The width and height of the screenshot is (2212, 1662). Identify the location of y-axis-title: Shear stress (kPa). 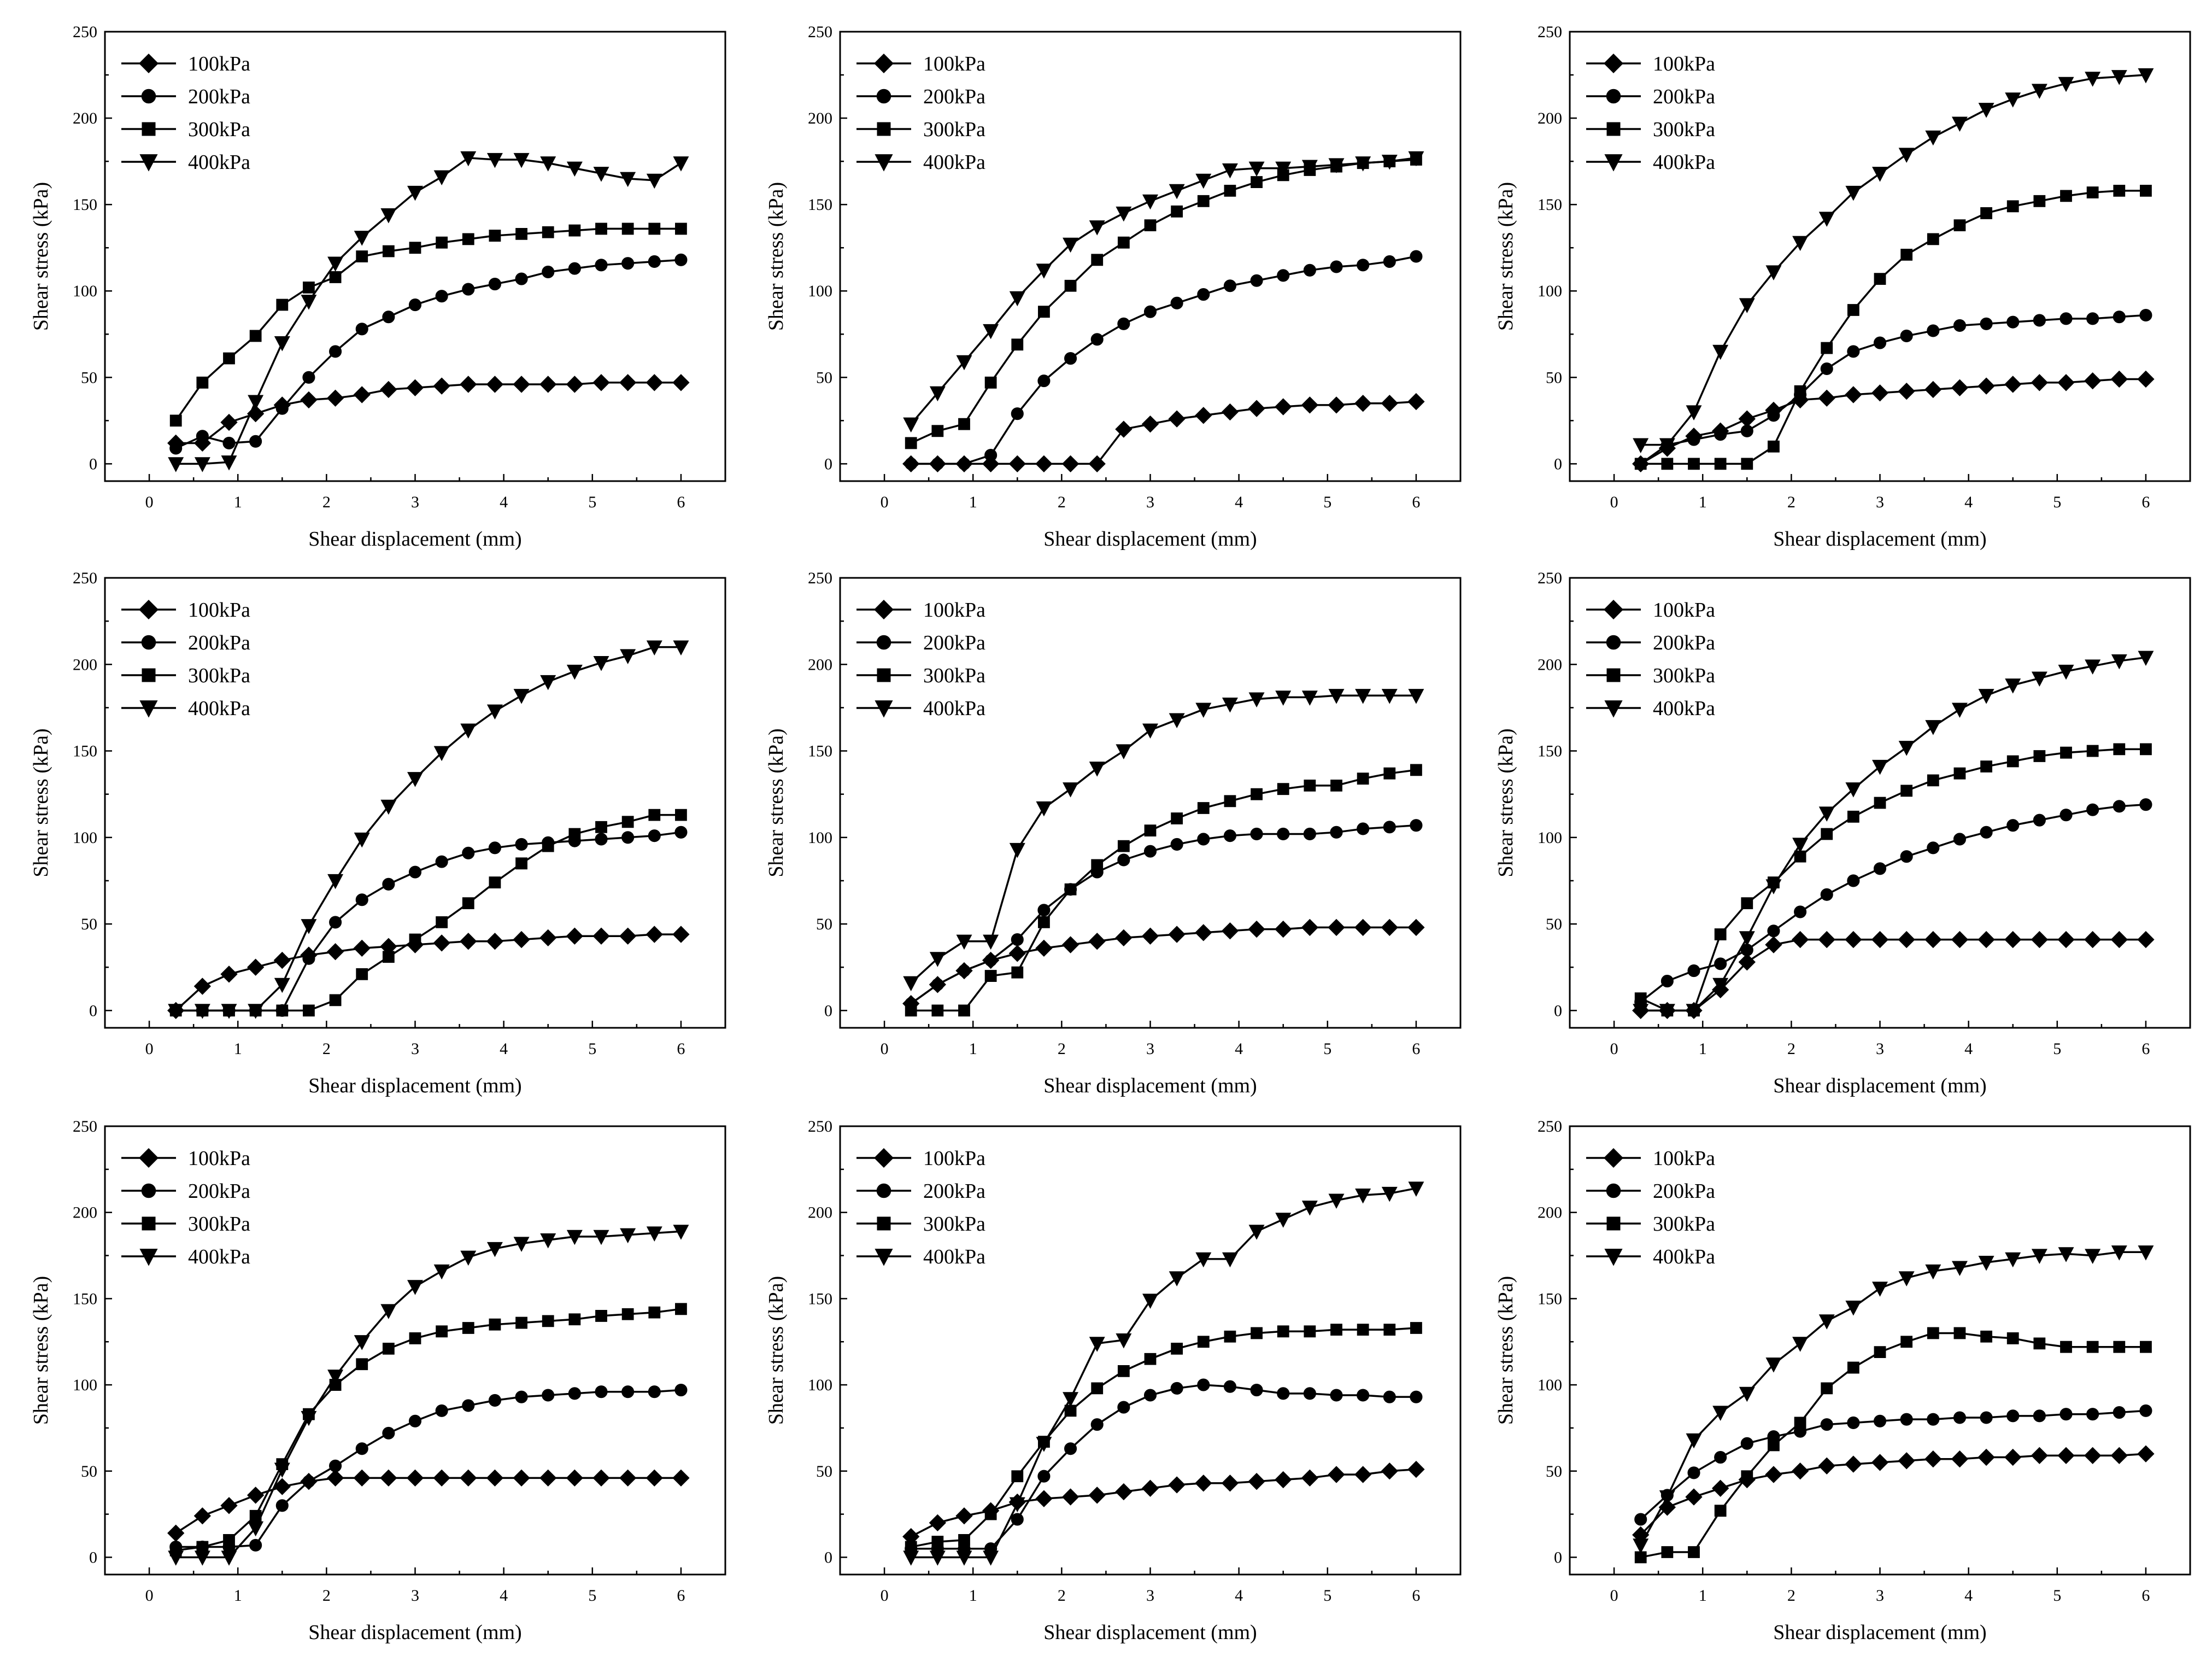
(776, 256).